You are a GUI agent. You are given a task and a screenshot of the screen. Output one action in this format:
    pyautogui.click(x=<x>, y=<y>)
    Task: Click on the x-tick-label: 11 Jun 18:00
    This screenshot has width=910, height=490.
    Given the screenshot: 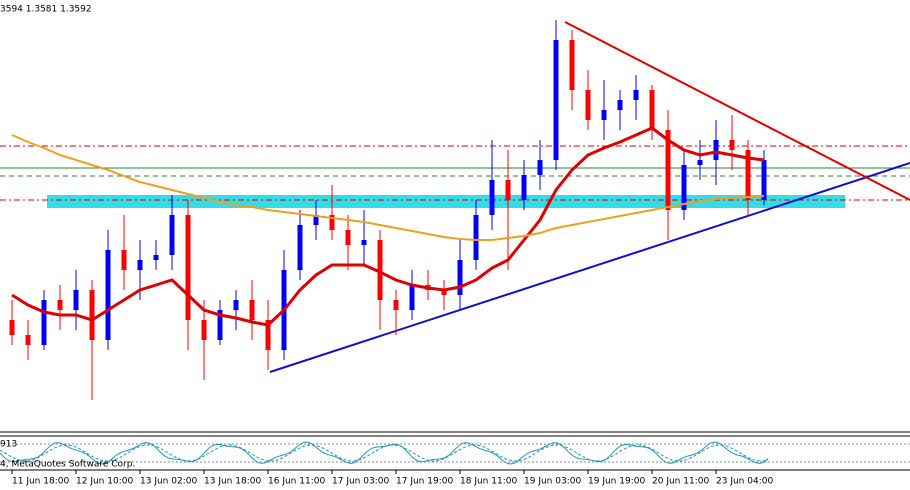 What is the action you would take?
    pyautogui.click(x=40, y=482)
    